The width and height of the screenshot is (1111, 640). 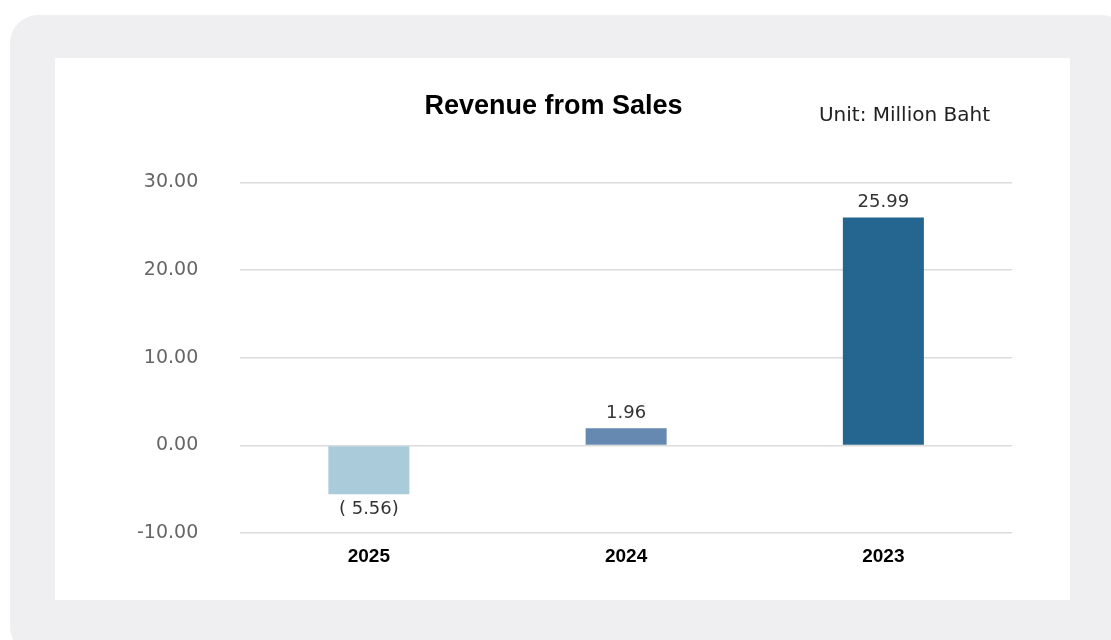 I want to click on x-tick-label: 2024, so click(x=626, y=555).